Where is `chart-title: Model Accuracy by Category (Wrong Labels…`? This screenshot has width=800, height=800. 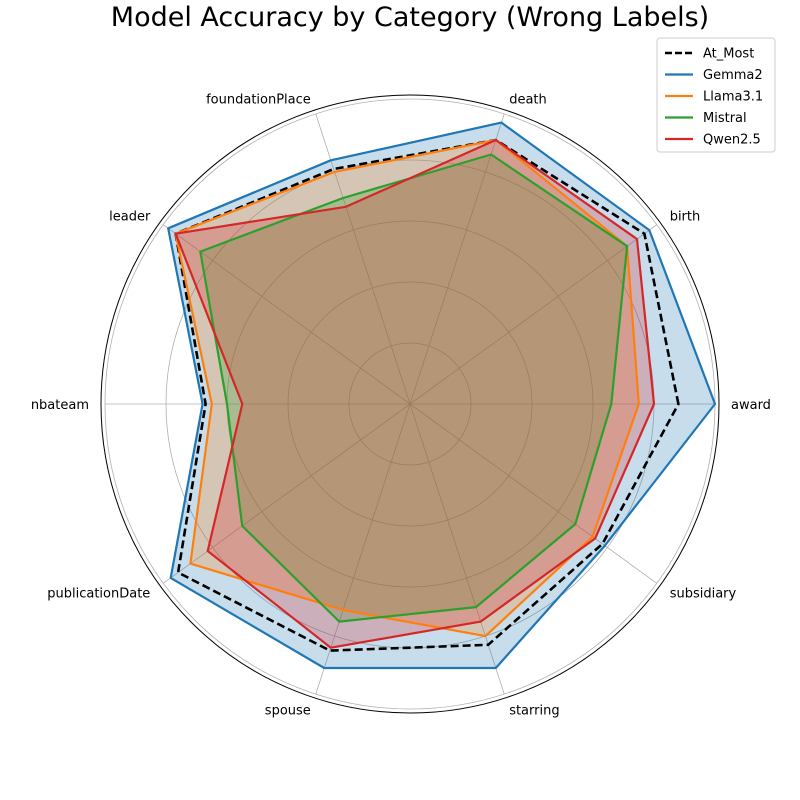 chart-title: Model Accuracy by Category (Wrong Labels… is located at coordinates (410, 17).